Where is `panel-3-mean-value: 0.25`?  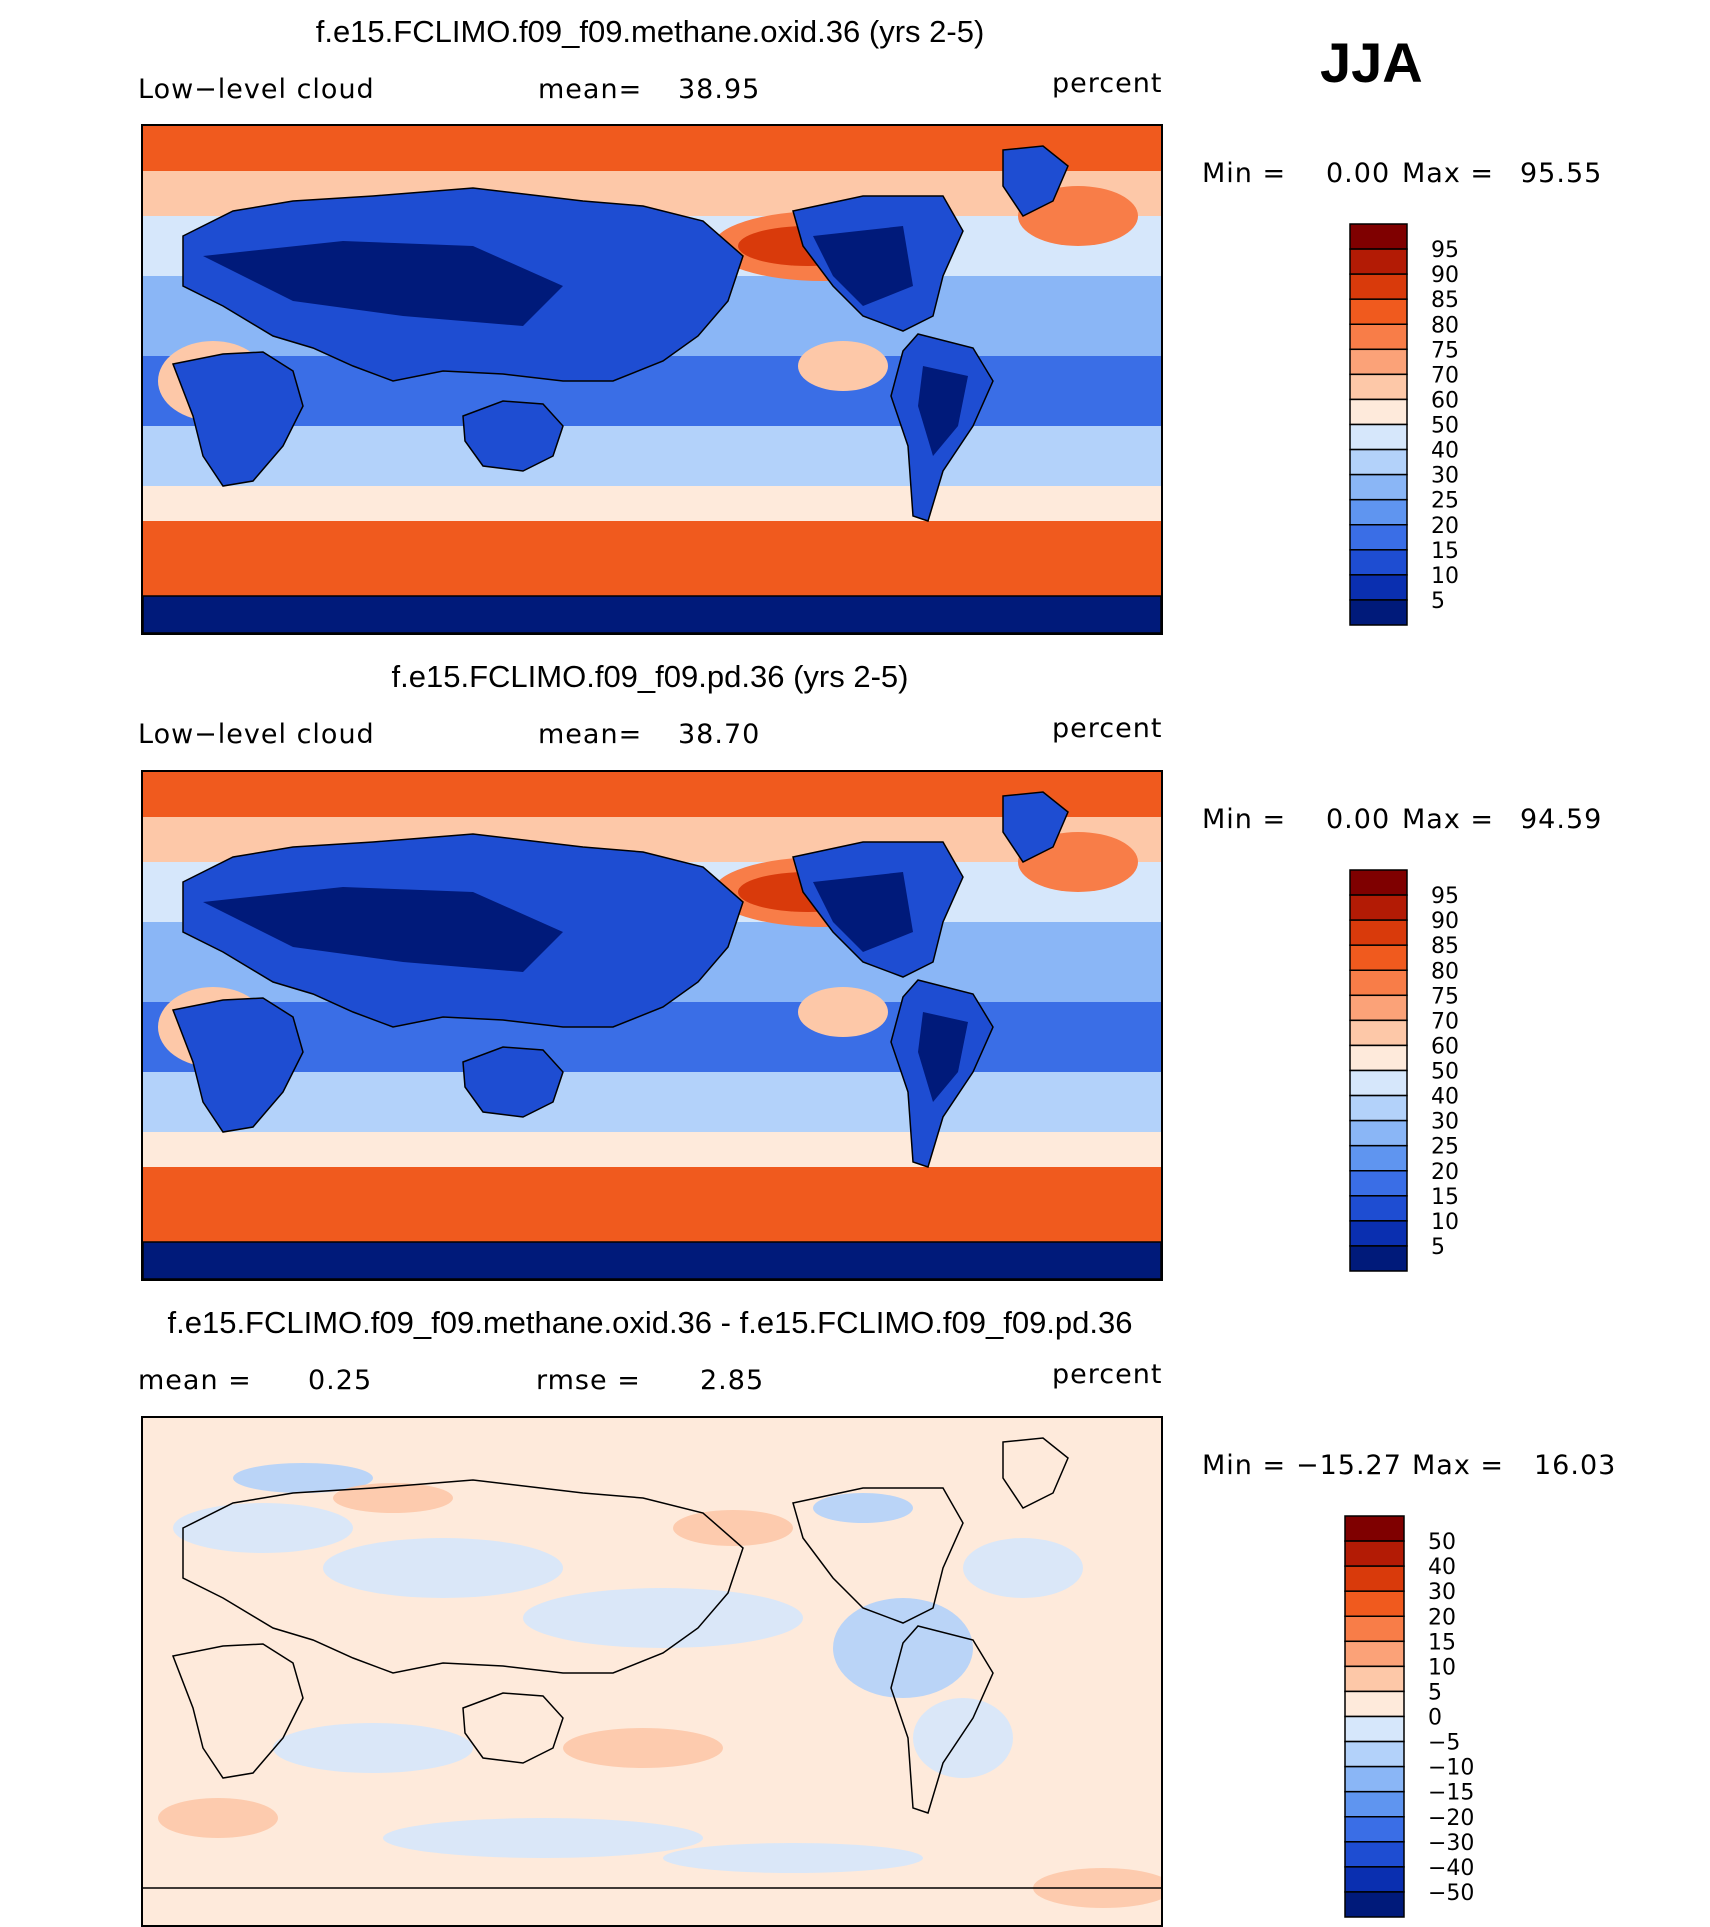 panel-3-mean-value: 0.25 is located at coordinates (340, 1380).